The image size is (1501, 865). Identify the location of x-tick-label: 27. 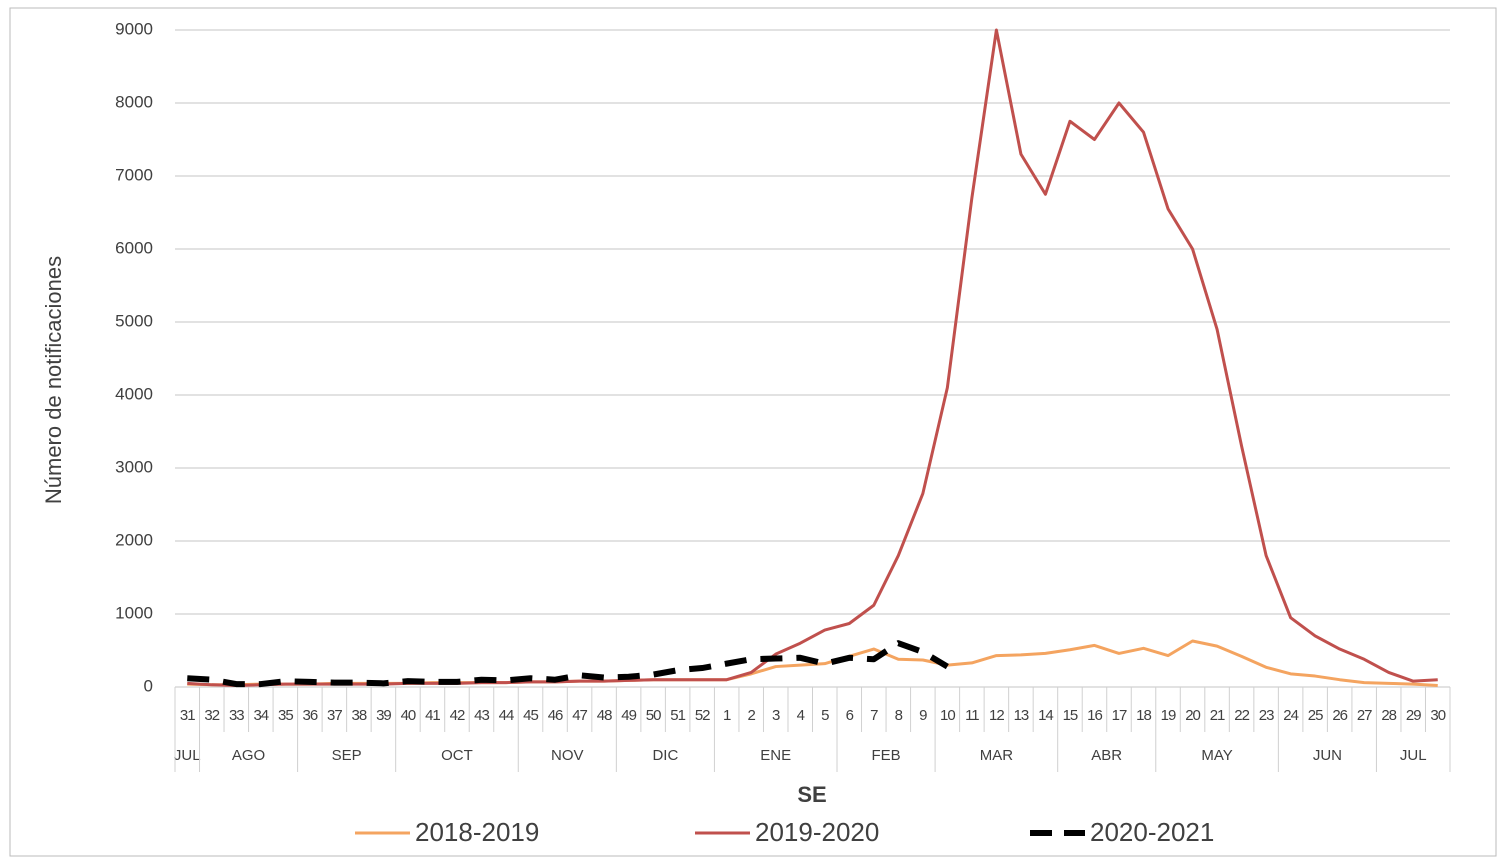
(1364, 715).